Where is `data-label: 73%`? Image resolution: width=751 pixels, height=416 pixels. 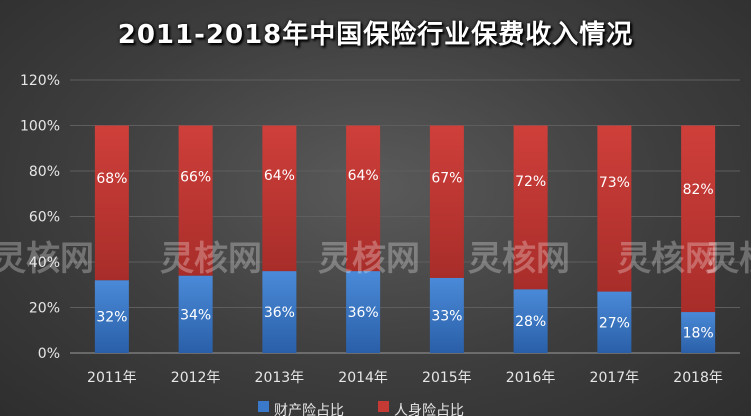
data-label: 73% is located at coordinates (614, 183).